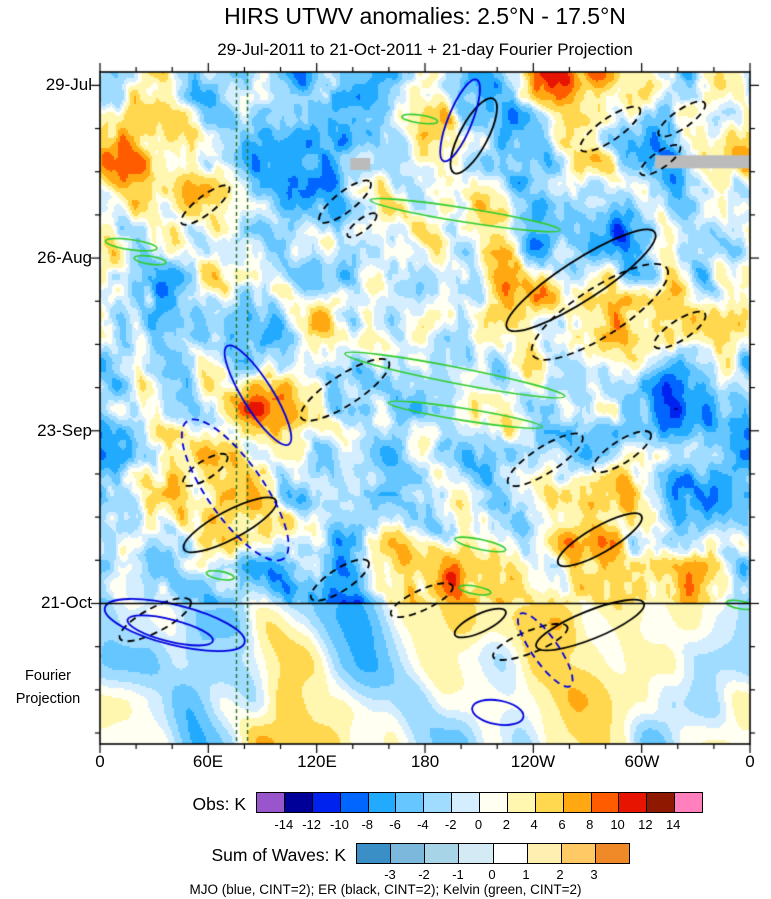 This screenshot has width=771, height=899. Describe the element at coordinates (48, 699) in the screenshot. I see `fourier-projection-label-line2: Projection` at that location.